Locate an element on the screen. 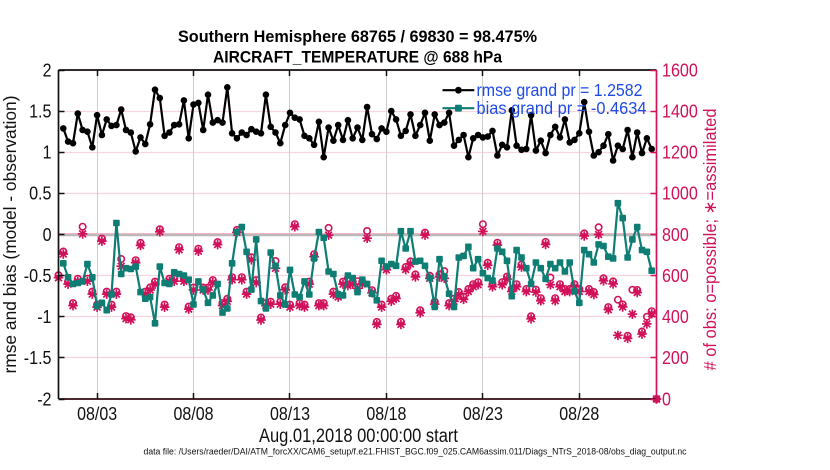  svg-text: 2 is located at coordinates (47, 70).